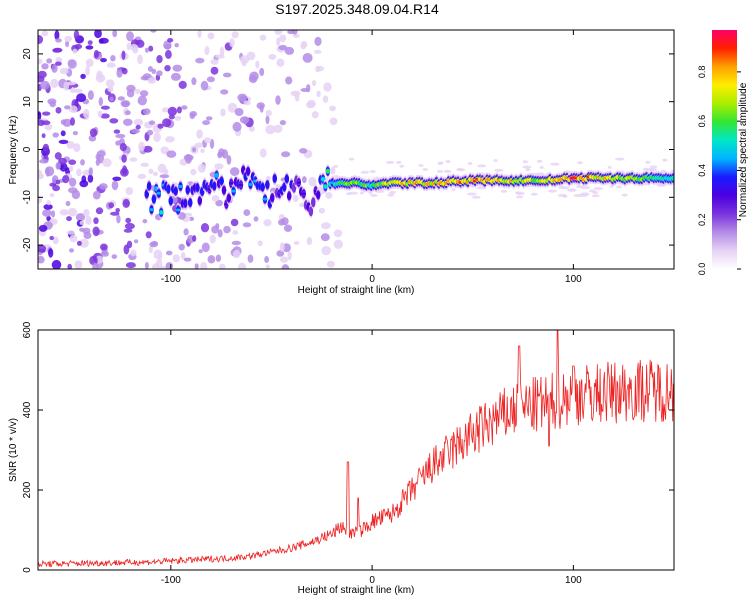 The height and width of the screenshot is (600, 750). What do you see at coordinates (702, 170) in the screenshot?
I see `colorbar-tick-label: 0.4` at bounding box center [702, 170].